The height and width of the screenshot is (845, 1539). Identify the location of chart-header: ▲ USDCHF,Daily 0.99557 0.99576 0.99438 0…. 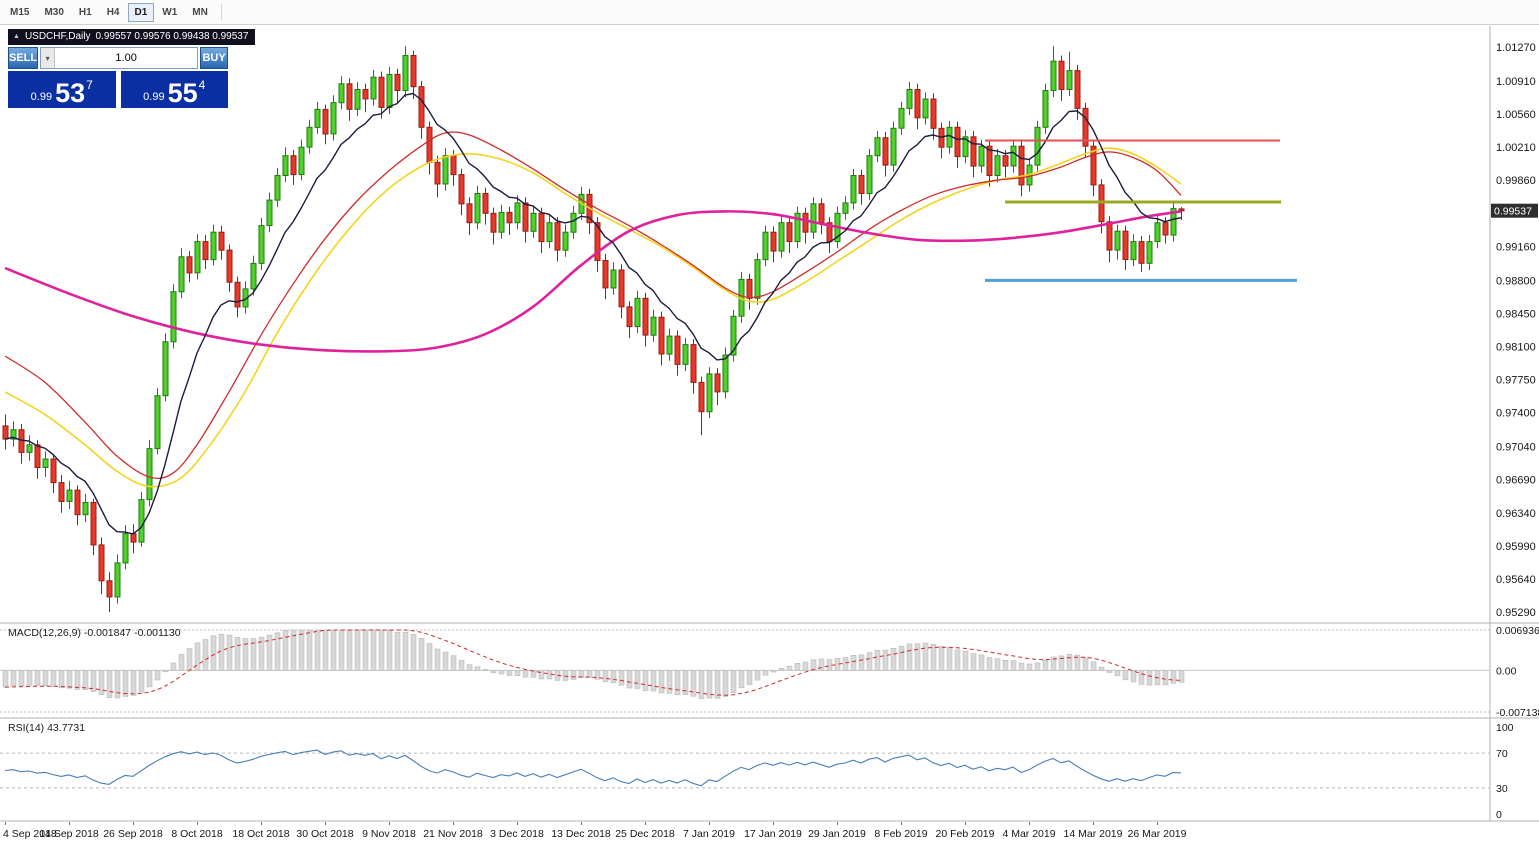
(132, 37).